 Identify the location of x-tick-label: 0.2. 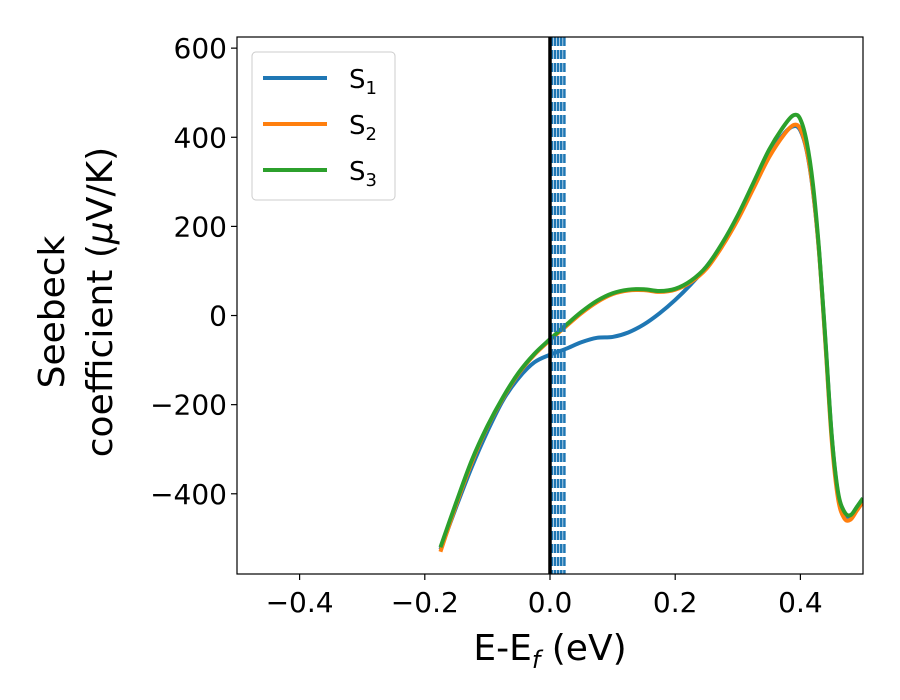
(675, 602).